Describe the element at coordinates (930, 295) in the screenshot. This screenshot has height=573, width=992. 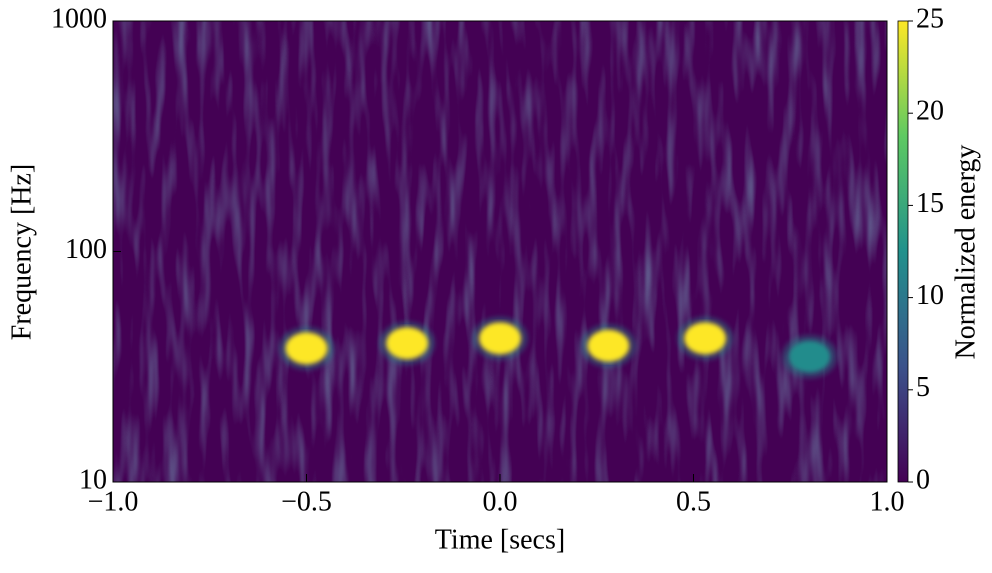
I see `colorbar-tick-label: 10` at that location.